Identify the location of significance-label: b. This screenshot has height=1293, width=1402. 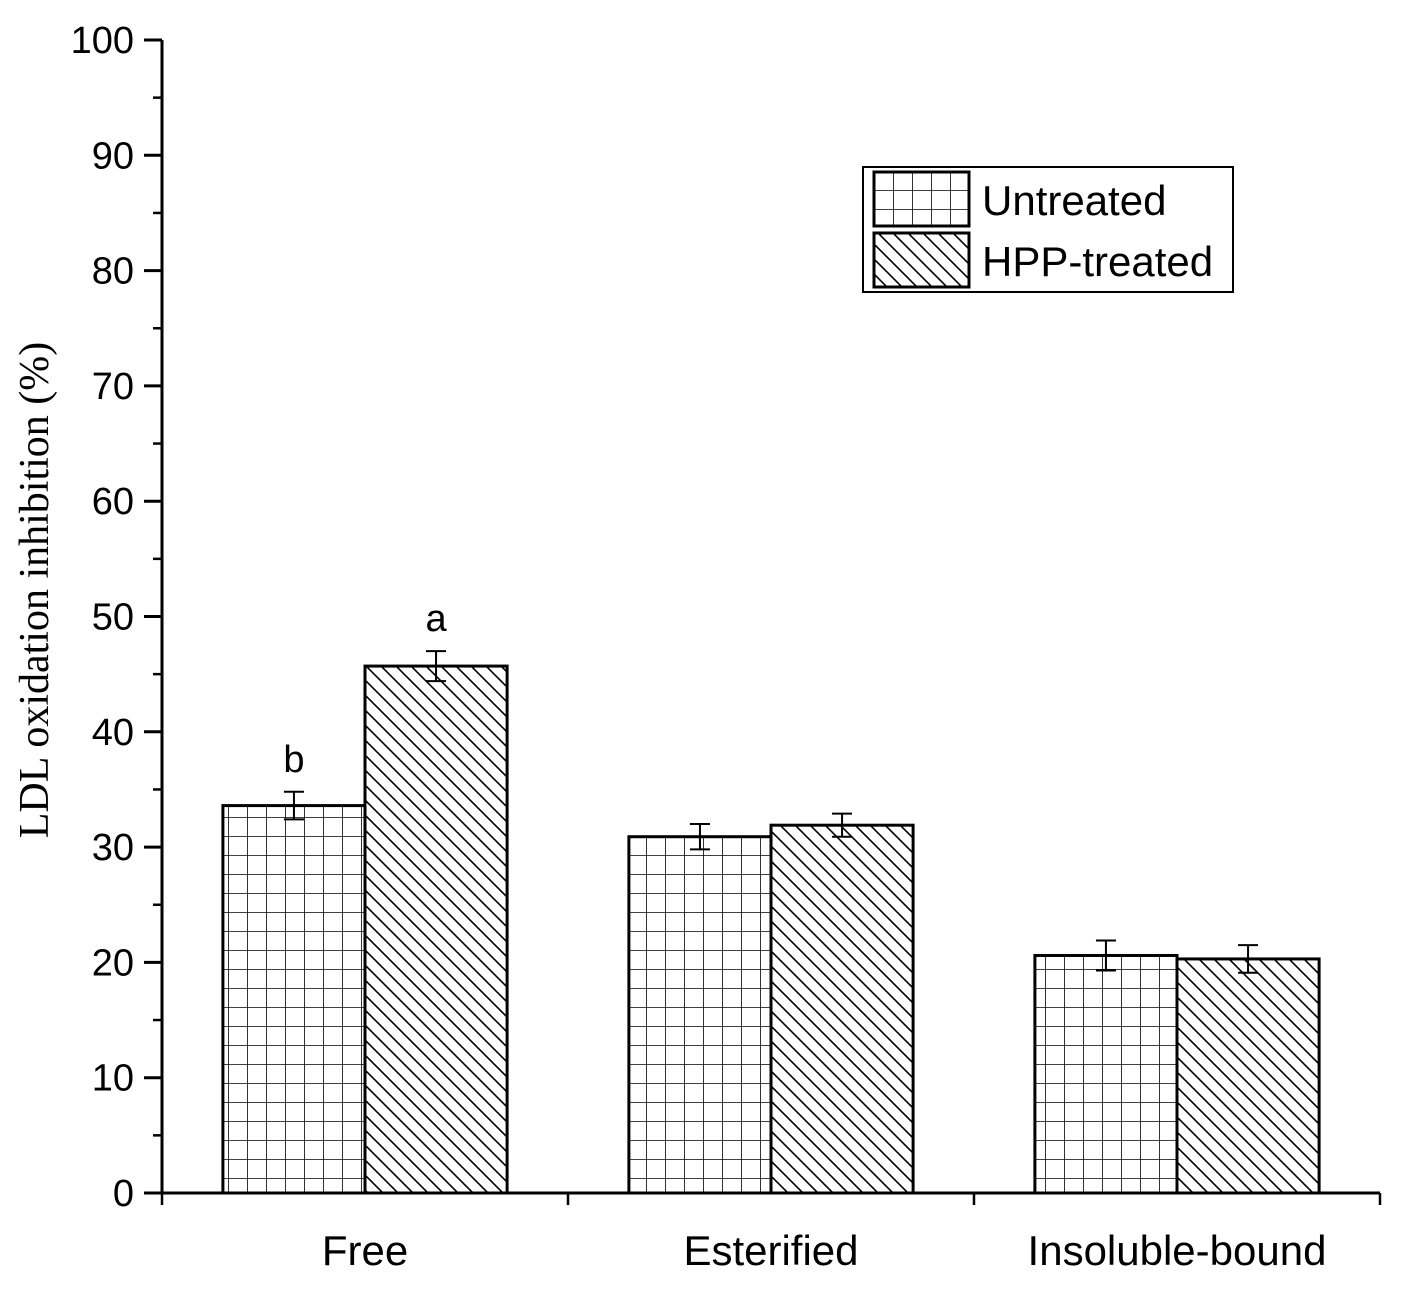
(293, 760).